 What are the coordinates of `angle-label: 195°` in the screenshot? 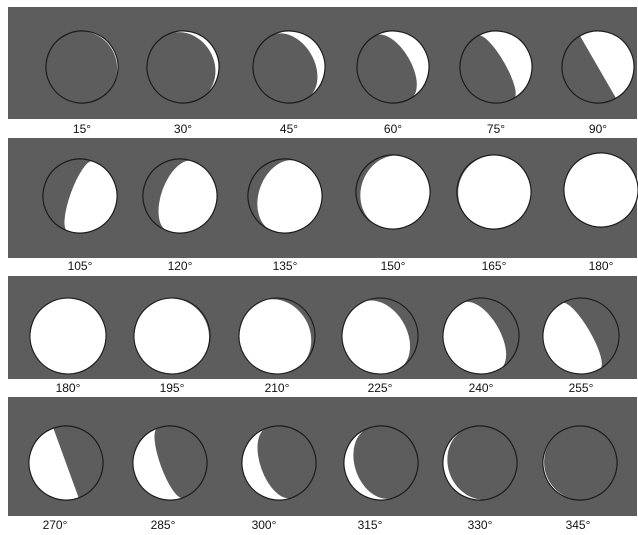 It's located at (172, 388).